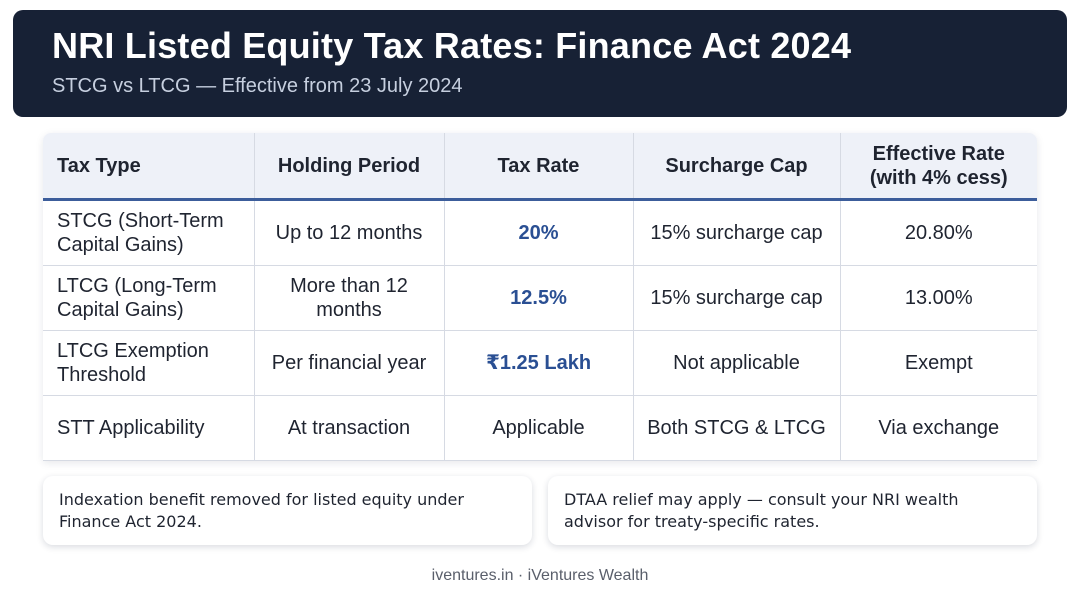  I want to click on column-header-tax-type: Tax Type, so click(149, 167).